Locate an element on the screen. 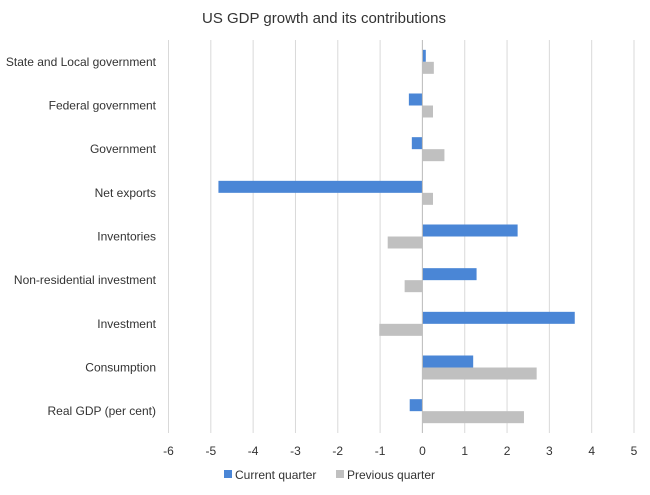 The width and height of the screenshot is (650, 495). x-tick-label: 4 is located at coordinates (591, 451).